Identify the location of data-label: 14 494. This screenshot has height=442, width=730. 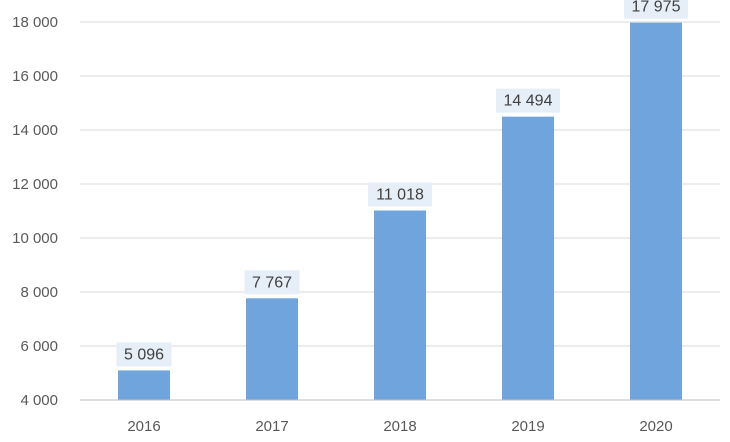
(528, 101).